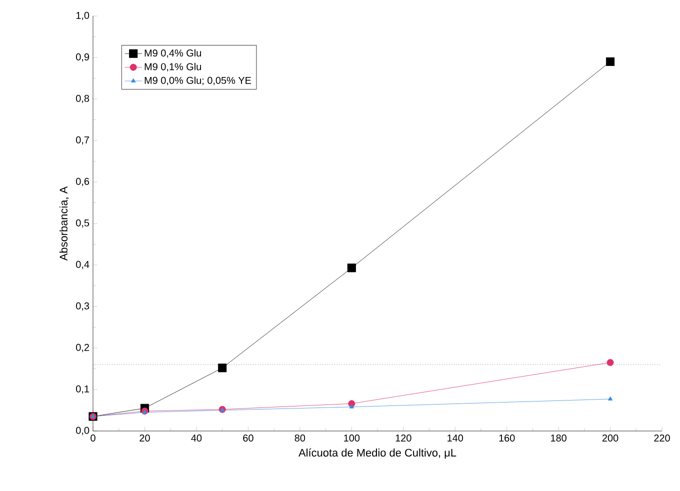 This screenshot has width=680, height=491. I want to click on x-tick-label: 60, so click(248, 438).